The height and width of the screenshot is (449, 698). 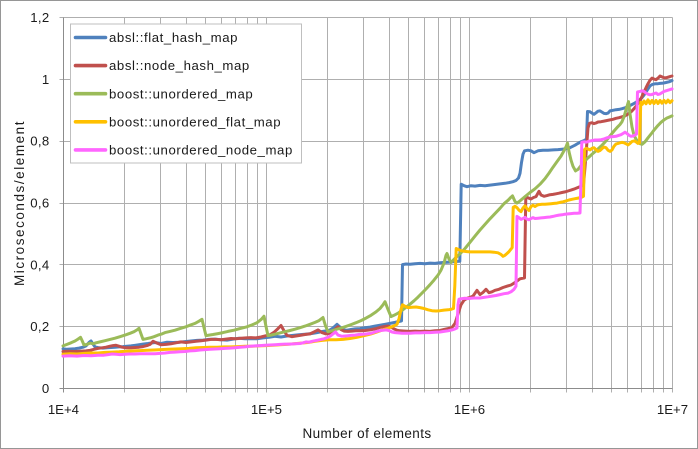 I want to click on svg-text: 1E+5, so click(x=266, y=409).